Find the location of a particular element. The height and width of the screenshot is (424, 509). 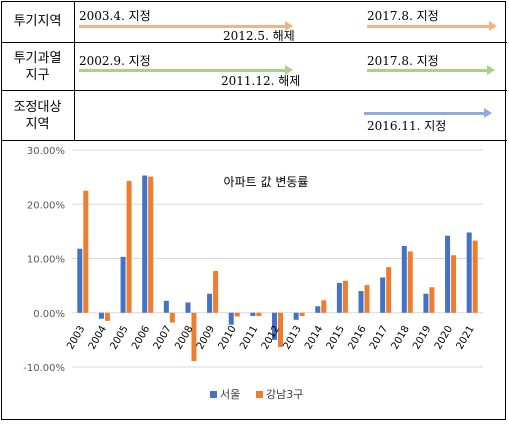

bar-강남3구-2010 is located at coordinates (237, 314).